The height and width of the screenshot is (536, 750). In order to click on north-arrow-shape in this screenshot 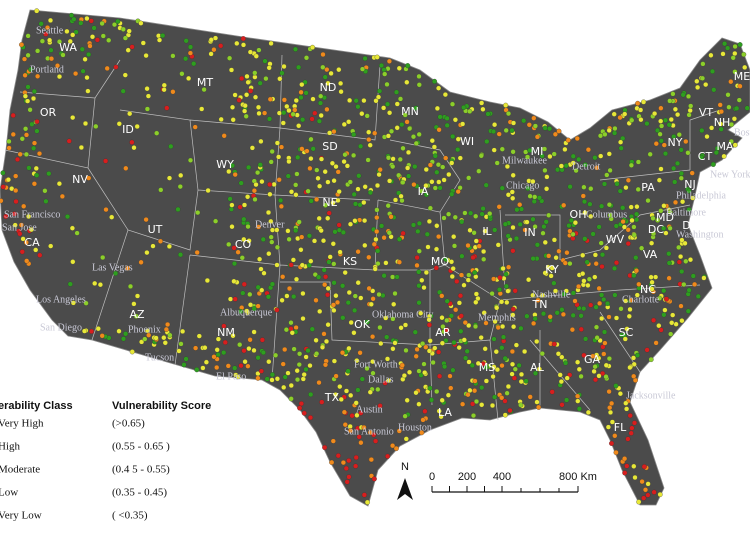, I will do `click(405, 489)`.